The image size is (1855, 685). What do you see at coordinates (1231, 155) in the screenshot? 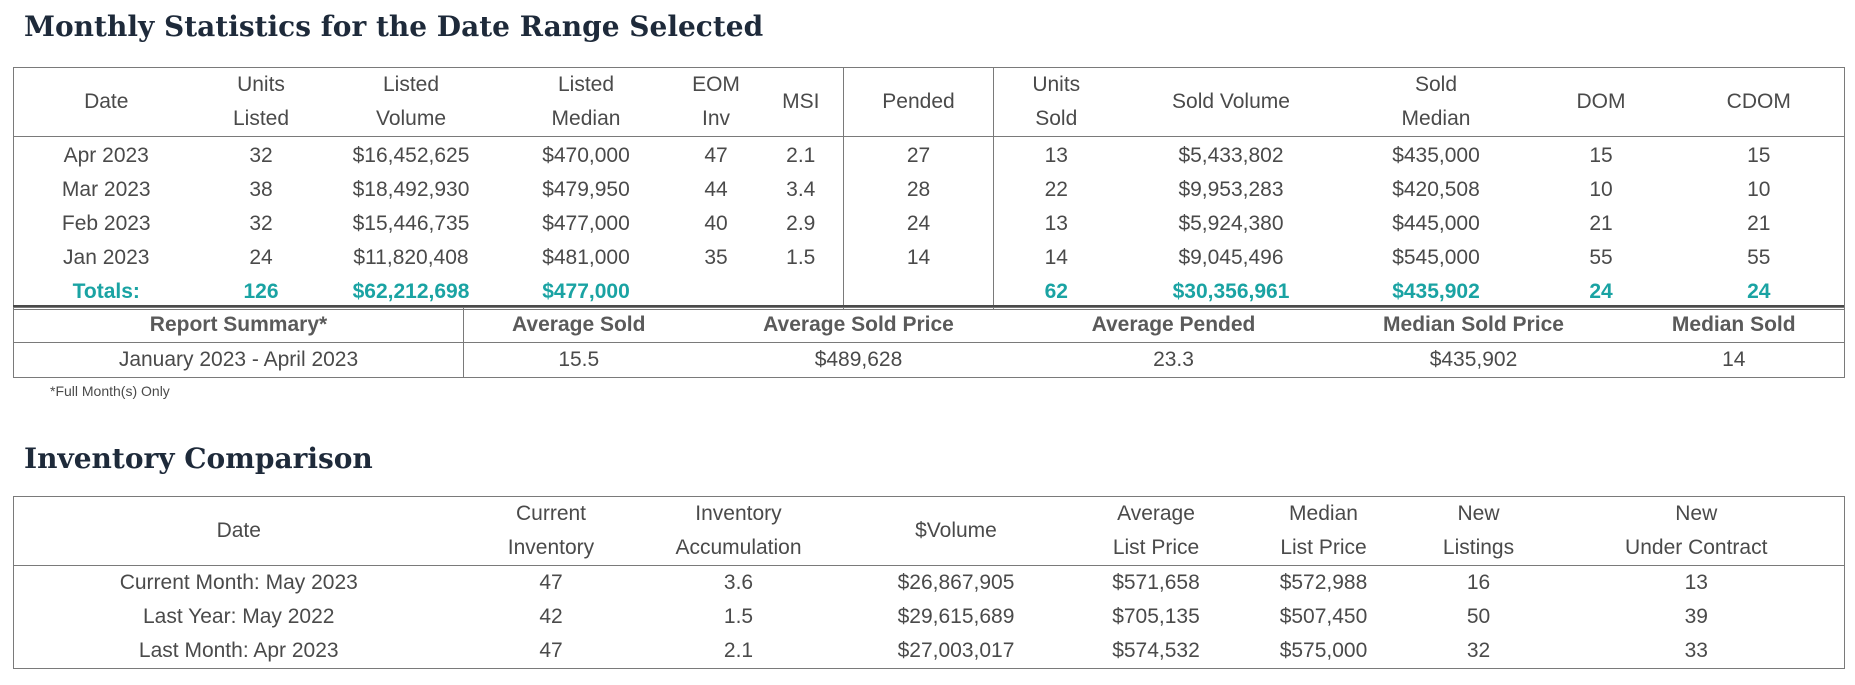
I see `table-cell: $5,433,802` at bounding box center [1231, 155].